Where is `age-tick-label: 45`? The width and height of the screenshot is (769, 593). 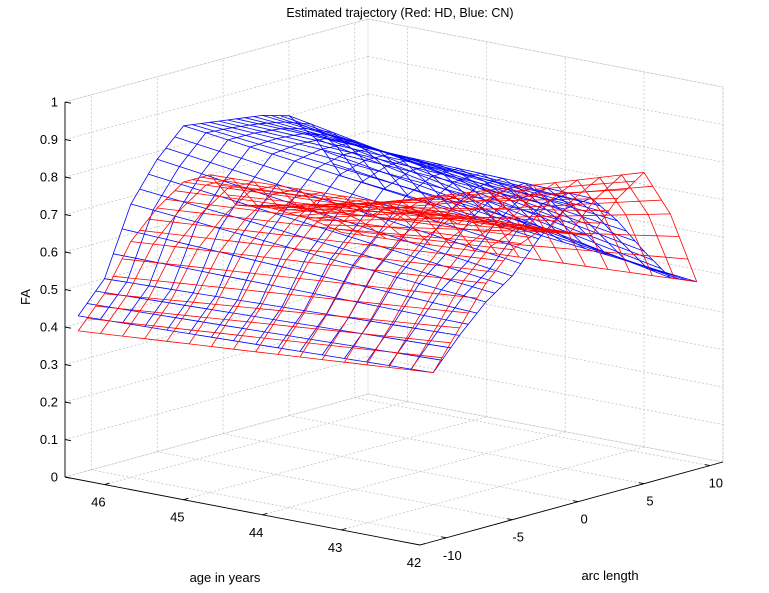 age-tick-label: 45 is located at coordinates (177, 517).